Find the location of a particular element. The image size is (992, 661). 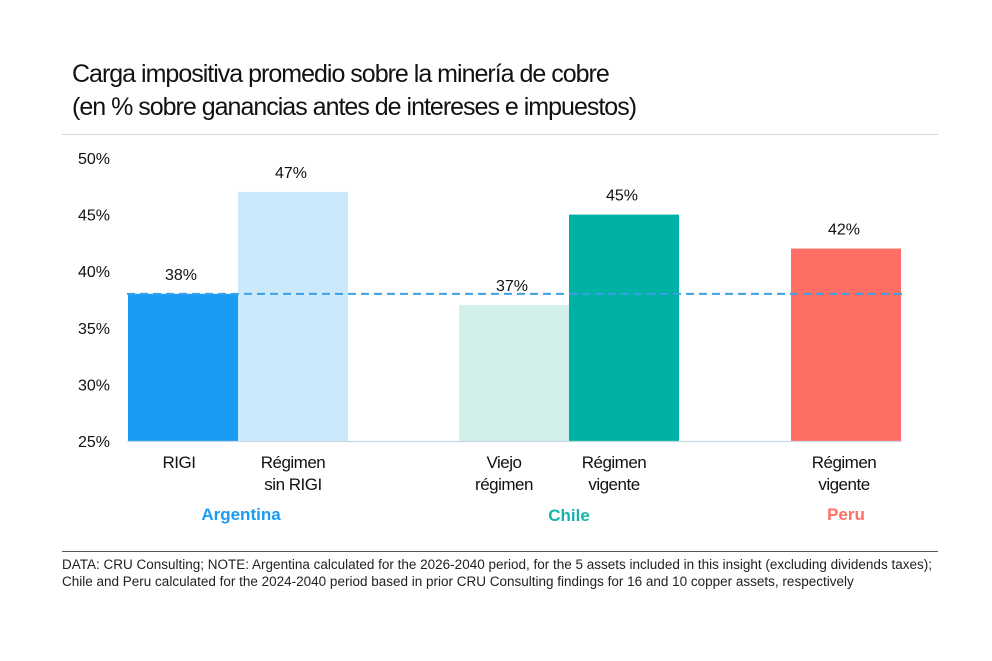

group-label: Chile is located at coordinates (569, 515).